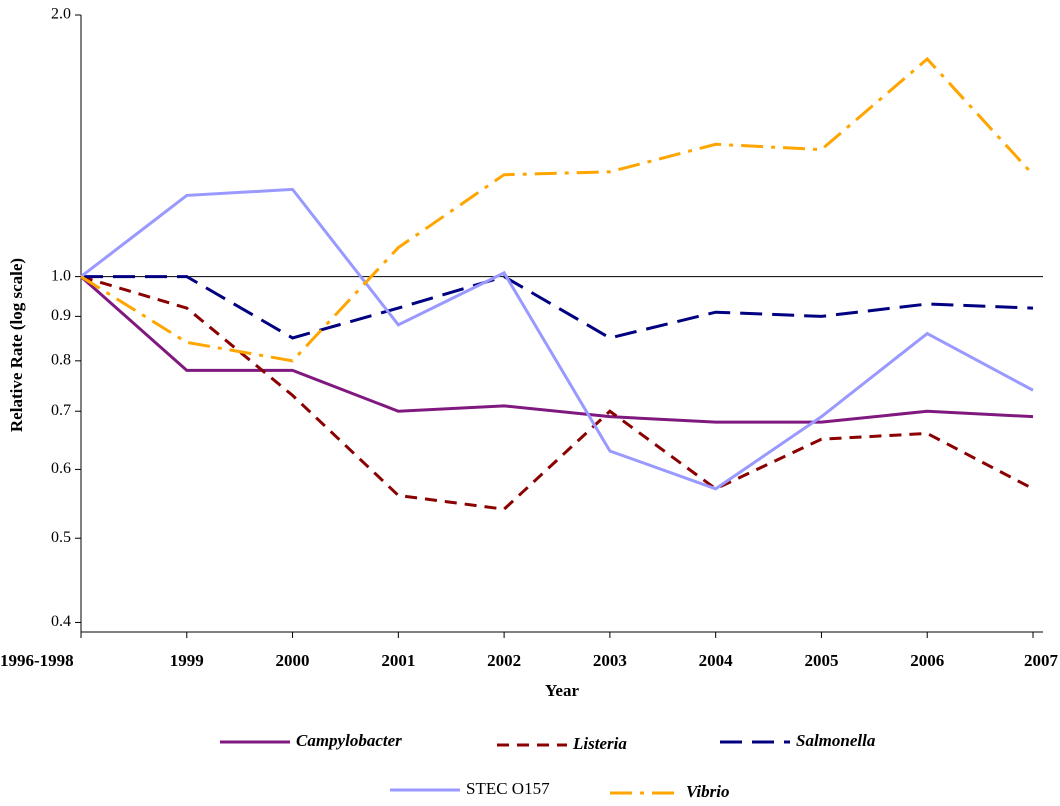 The height and width of the screenshot is (806, 1060). I want to click on legend-label: Campylobacter, so click(349, 740).